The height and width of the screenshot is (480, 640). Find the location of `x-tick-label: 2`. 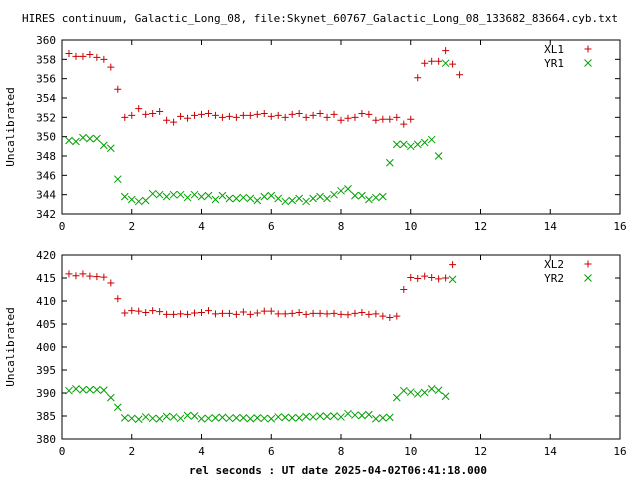

x-tick-label: 2 is located at coordinates (131, 451).